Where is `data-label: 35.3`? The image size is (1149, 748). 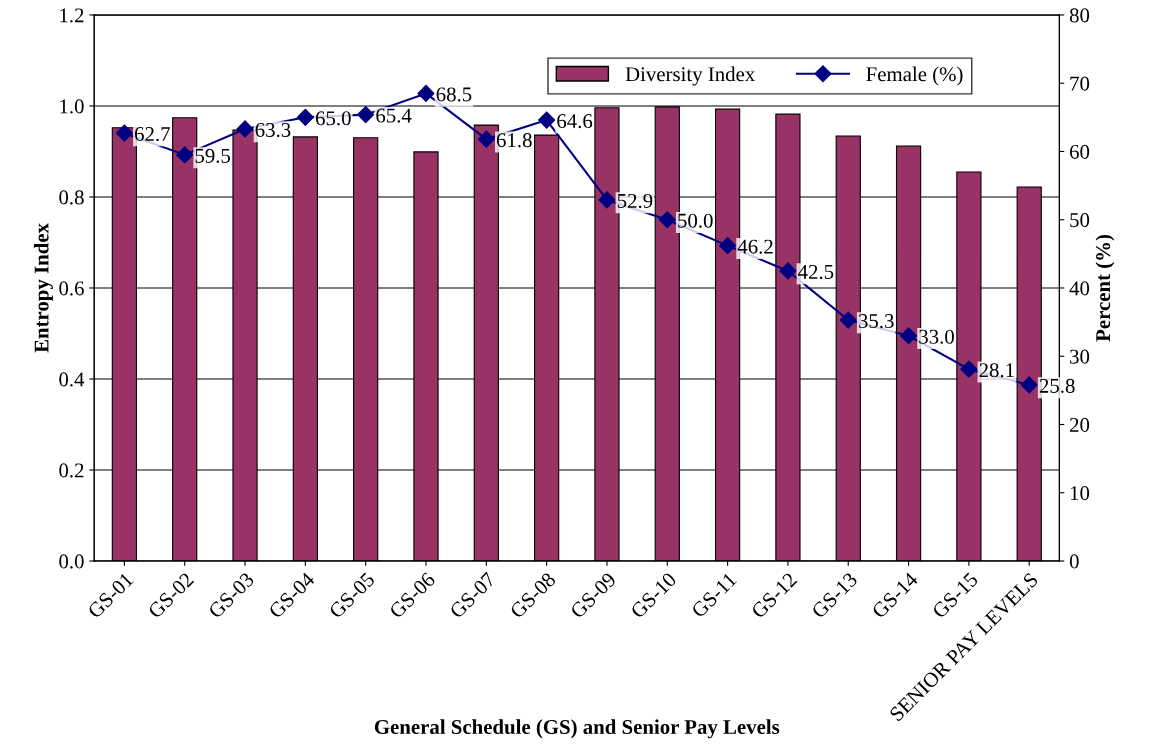
data-label: 35.3 is located at coordinates (876, 321).